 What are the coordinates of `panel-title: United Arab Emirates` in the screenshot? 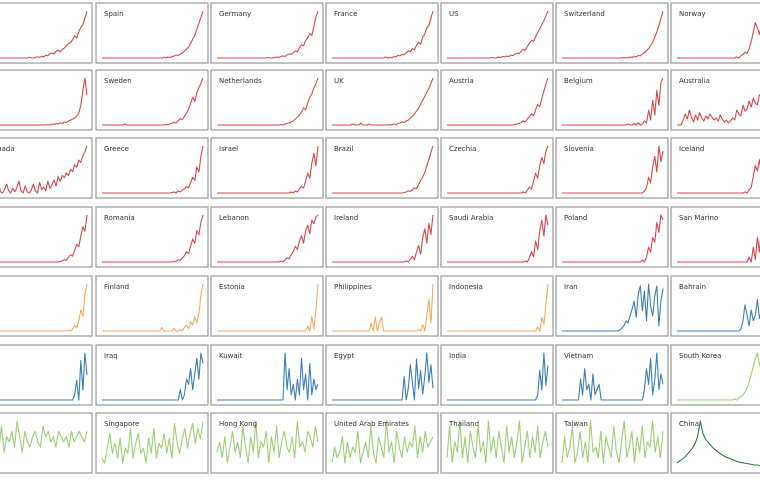 It's located at (371, 424).